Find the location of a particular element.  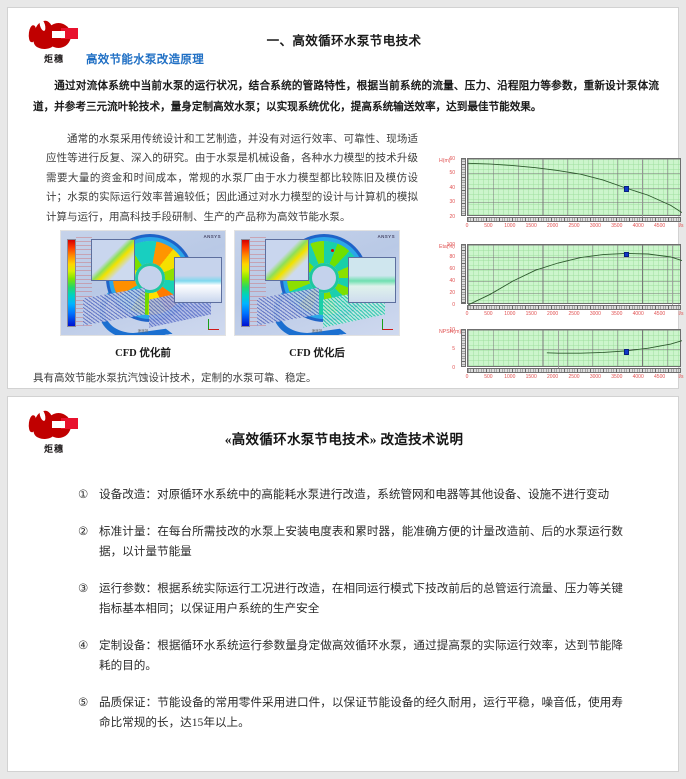

list-item-marker: ② is located at coordinates (83, 531).